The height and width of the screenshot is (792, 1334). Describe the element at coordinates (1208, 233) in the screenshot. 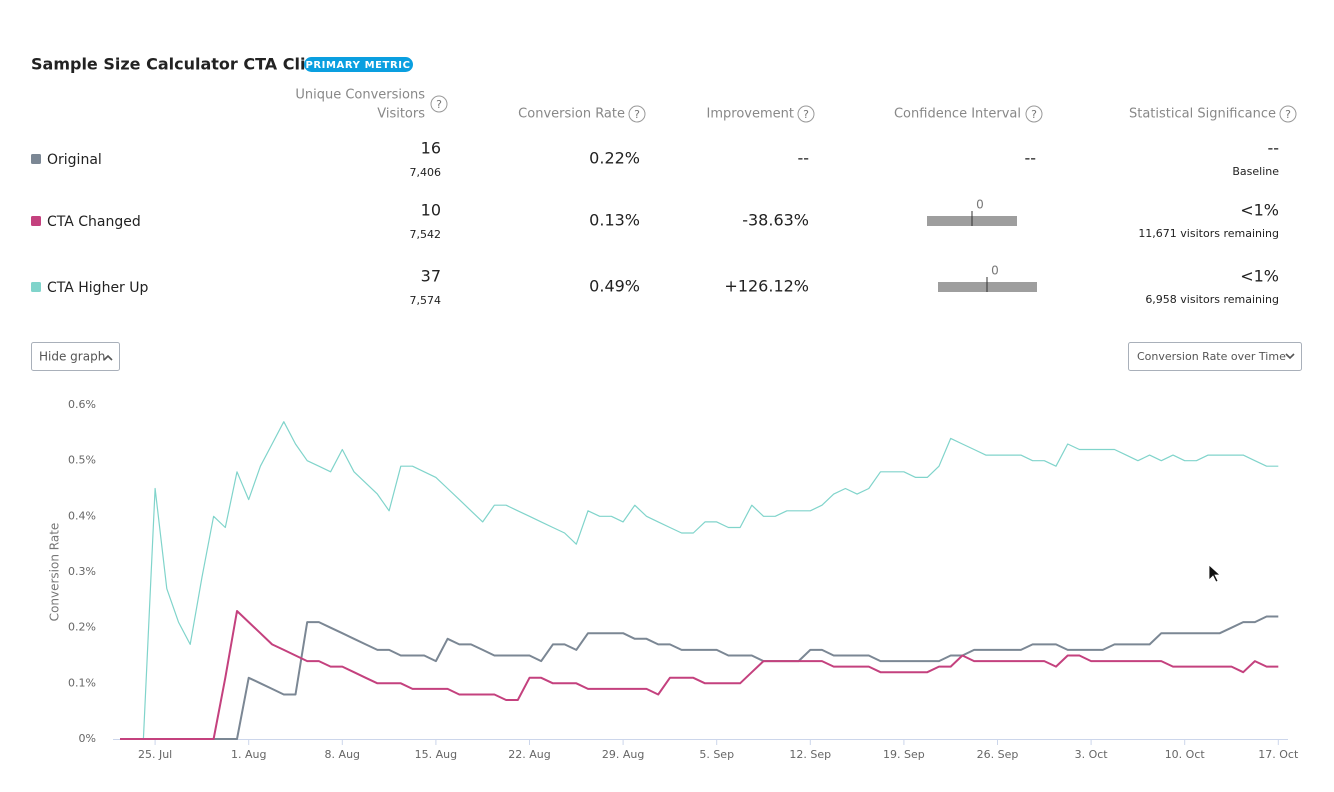

I see `significance-note: 11,671 visitors remaining` at that location.